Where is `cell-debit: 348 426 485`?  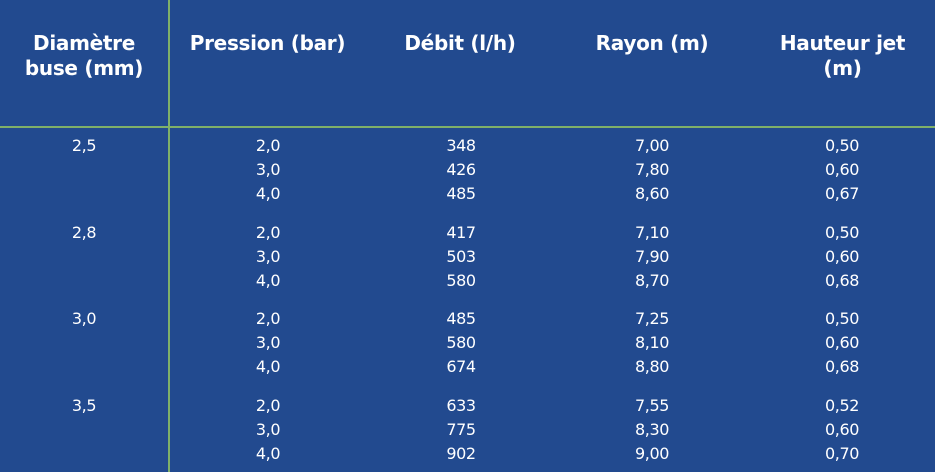 cell-debit: 348 426 485 is located at coordinates (461, 170).